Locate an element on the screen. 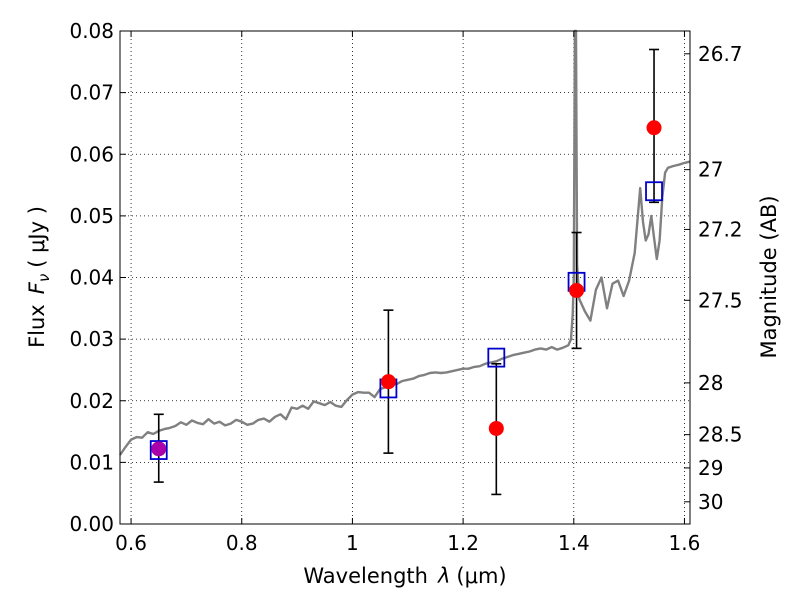 This screenshot has height=600, width=800. y2-tick-labels: 26.7 27 27.2 27.5 28 28.5 29 30 is located at coordinates (720, 278).